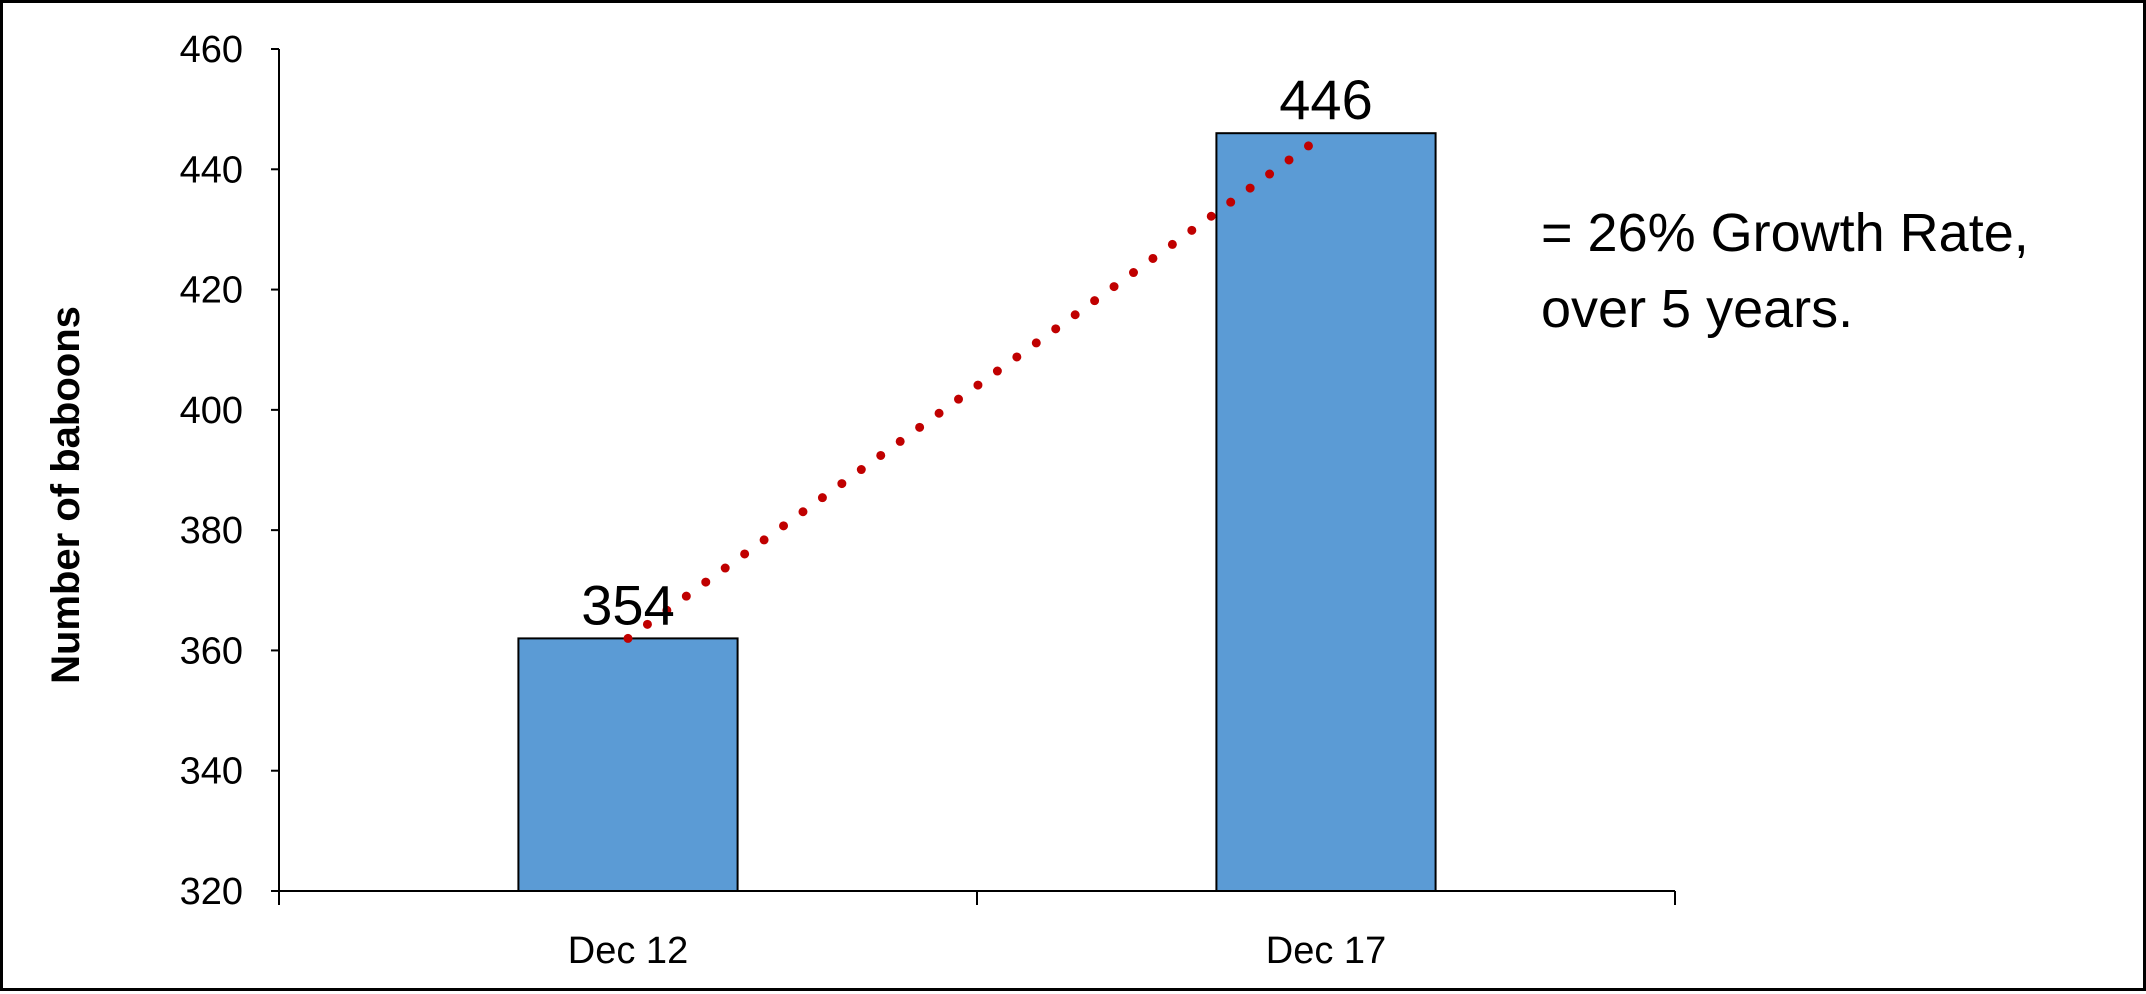 The width and height of the screenshot is (2146, 994). Describe the element at coordinates (627, 604) in the screenshot. I see `data-label: 354` at that location.